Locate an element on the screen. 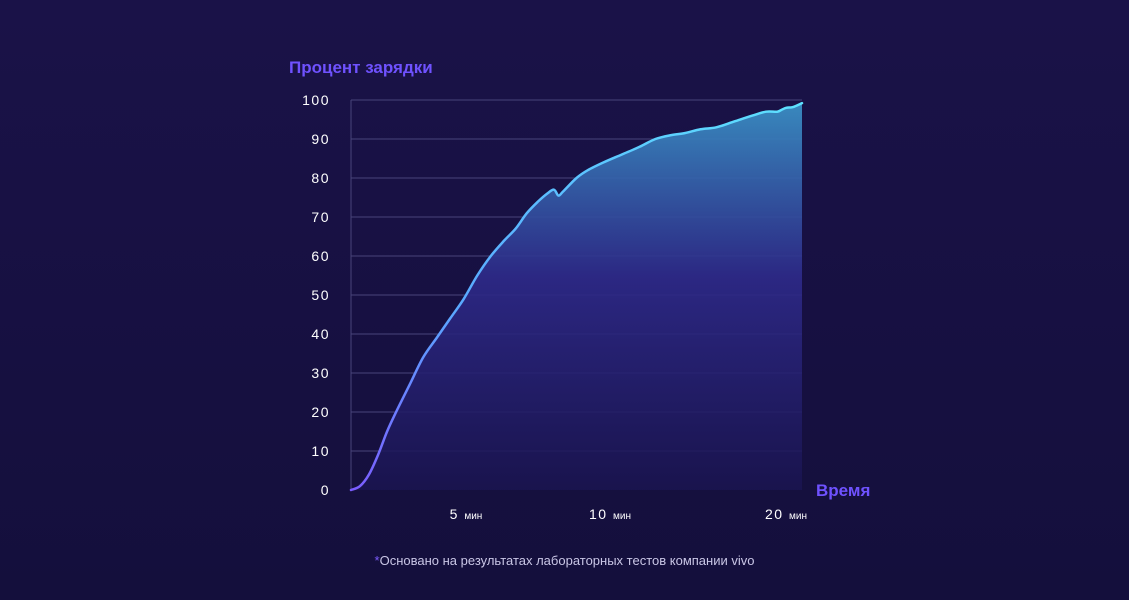  y-tick-label: 30 is located at coordinates (320, 373).